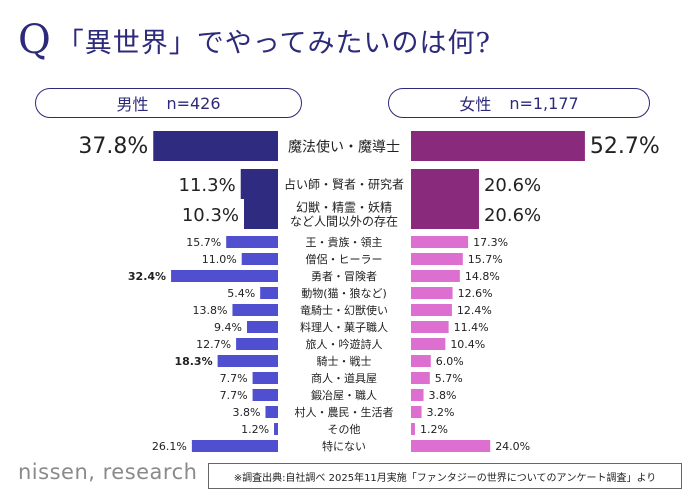 This screenshot has width=700, height=500. What do you see at coordinates (344, 208) in the screenshot?
I see `category-label-2-line-0: 幻獣・精霊・妖精` at bounding box center [344, 208].